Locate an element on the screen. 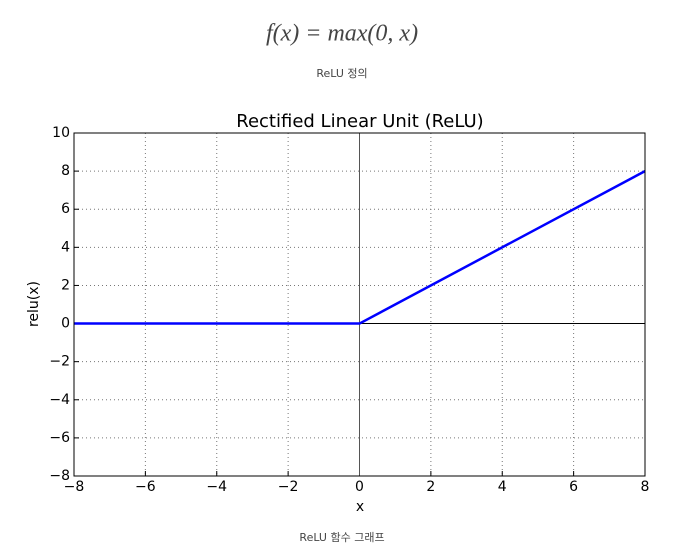 This screenshot has width=685, height=552. y-tick-label: 8 is located at coordinates (65, 171).